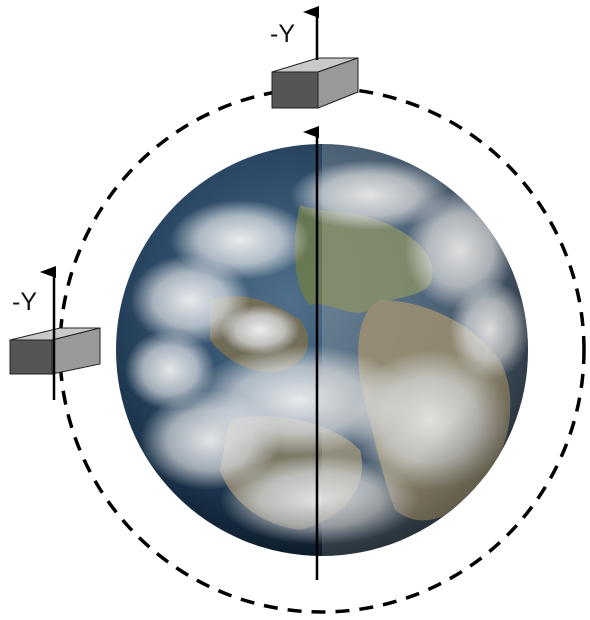 The width and height of the screenshot is (590, 620). I want to click on top-axis-label: -Y, so click(282, 34).